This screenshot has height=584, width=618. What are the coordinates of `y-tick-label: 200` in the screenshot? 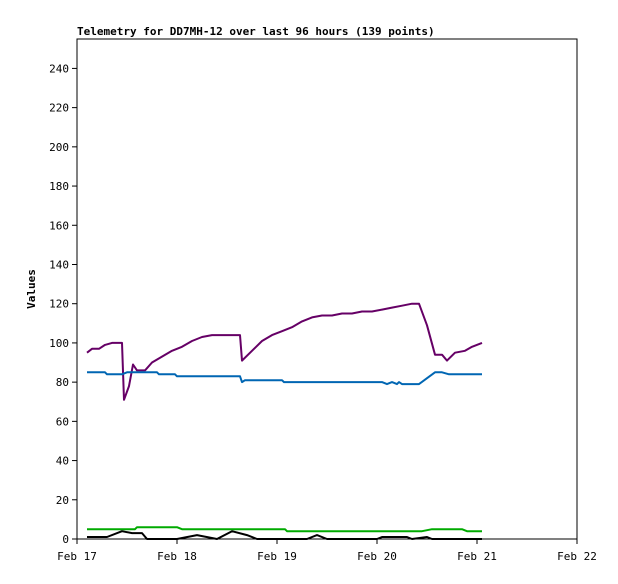 It's located at (59, 147).